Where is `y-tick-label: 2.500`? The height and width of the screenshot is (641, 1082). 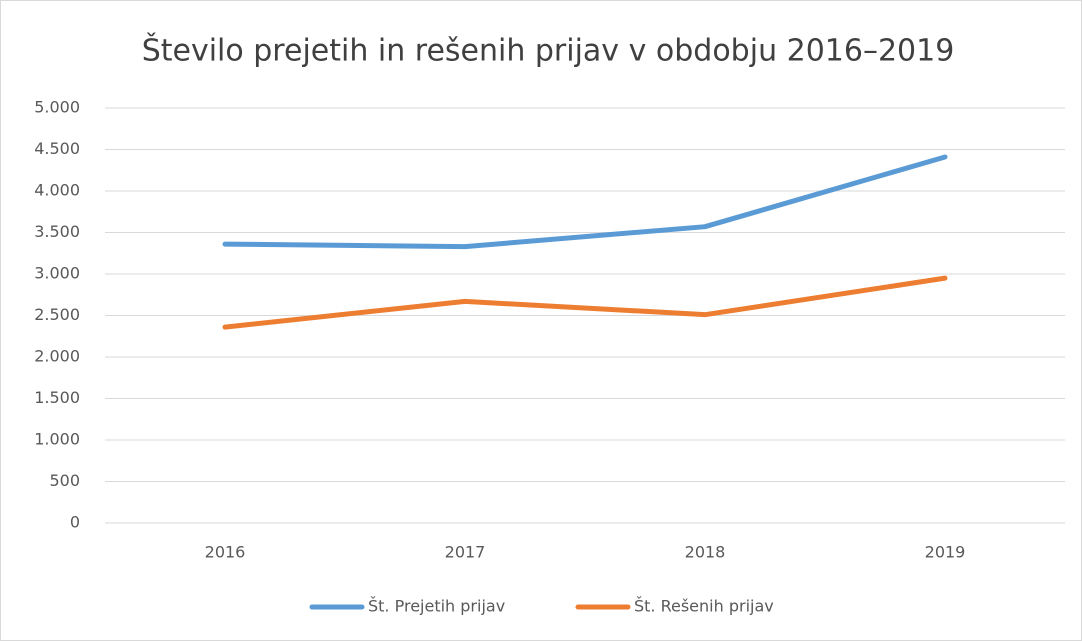 y-tick-label: 2.500 is located at coordinates (57, 314).